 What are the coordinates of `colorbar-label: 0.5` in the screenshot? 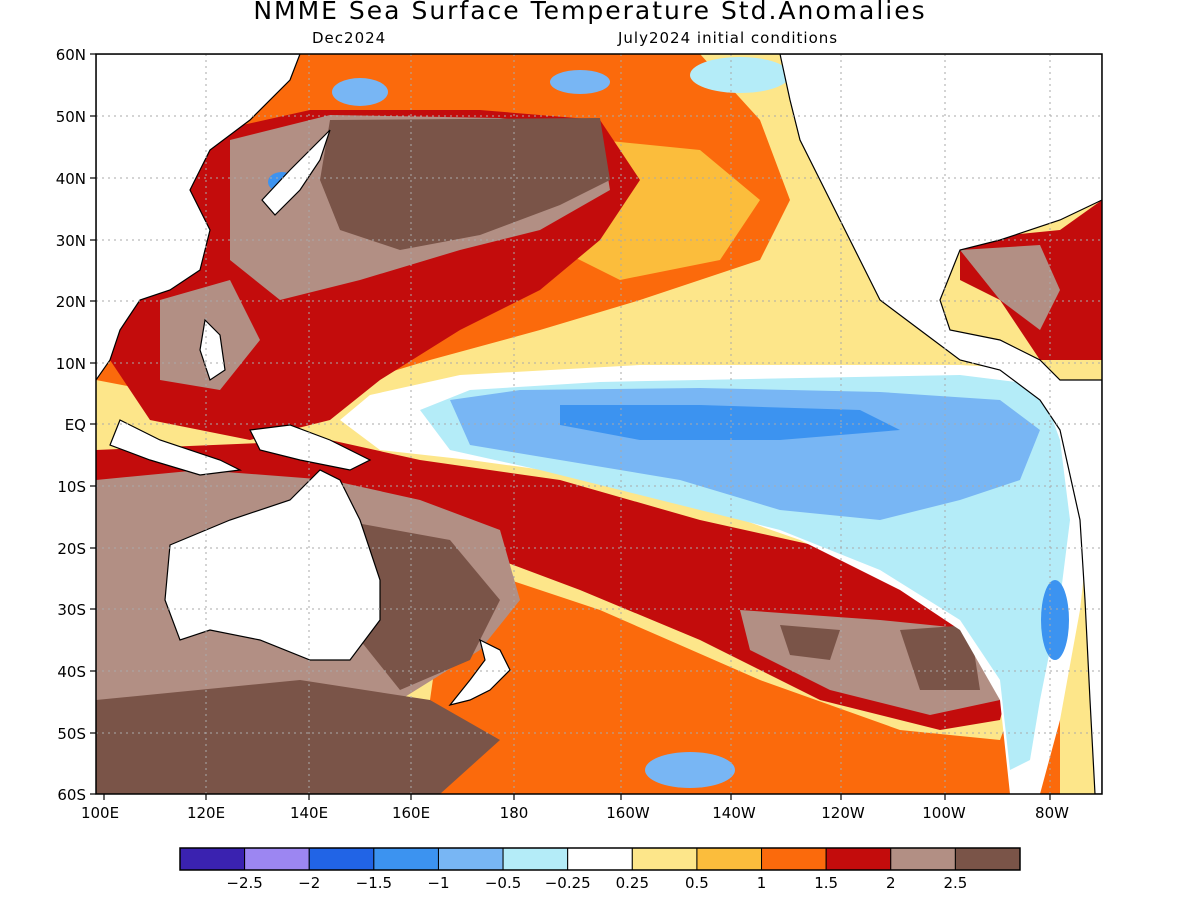 It's located at (697, 883).